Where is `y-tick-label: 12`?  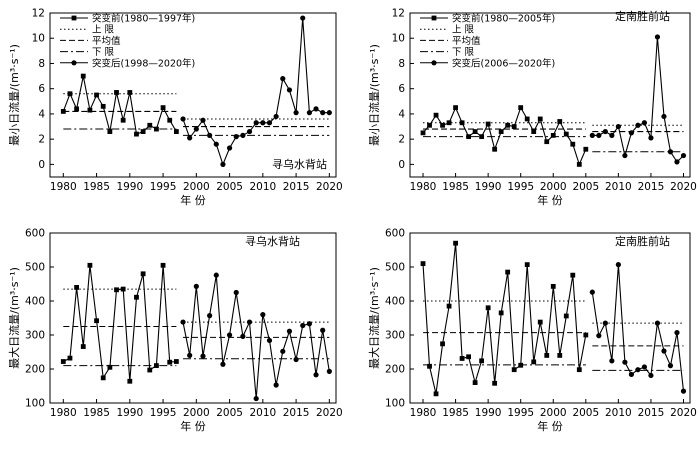 y-tick-label: 12 is located at coordinates (38, 14).